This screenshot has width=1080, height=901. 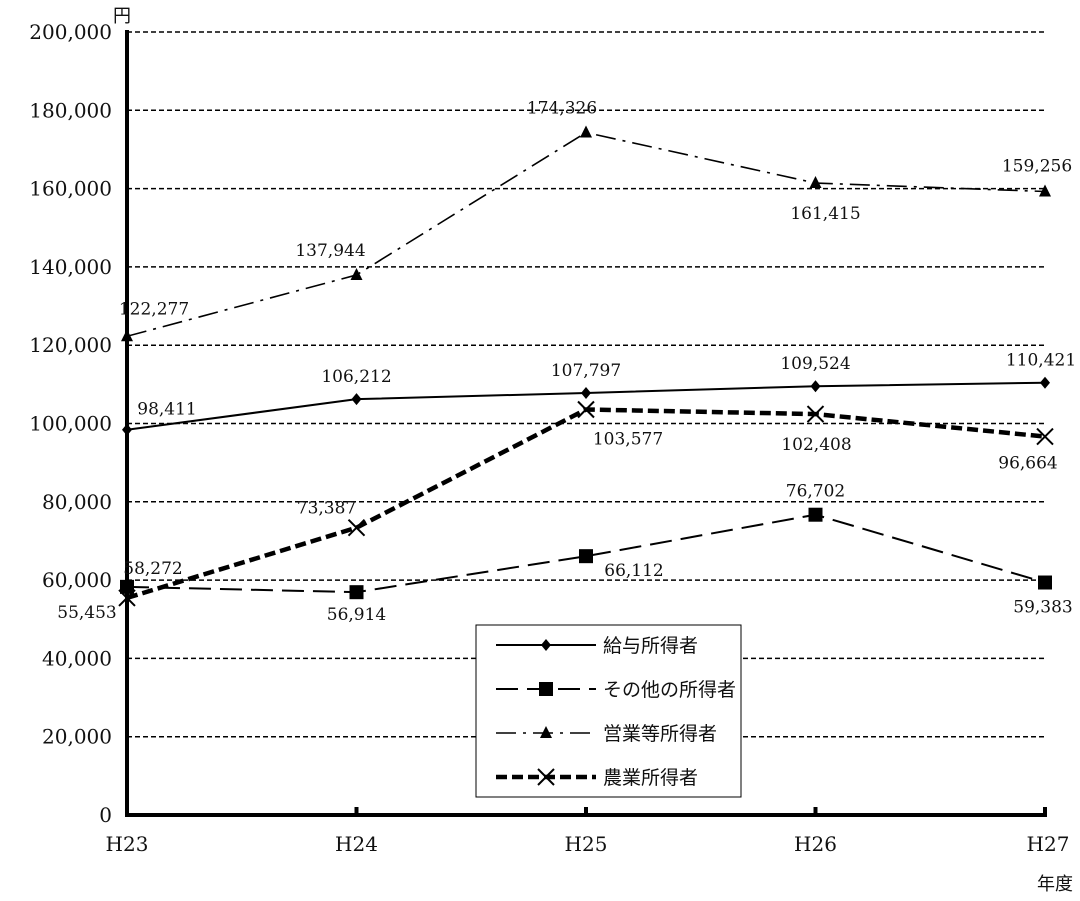 I want to click on y-axis-unit-label: 円, so click(x=122, y=16).